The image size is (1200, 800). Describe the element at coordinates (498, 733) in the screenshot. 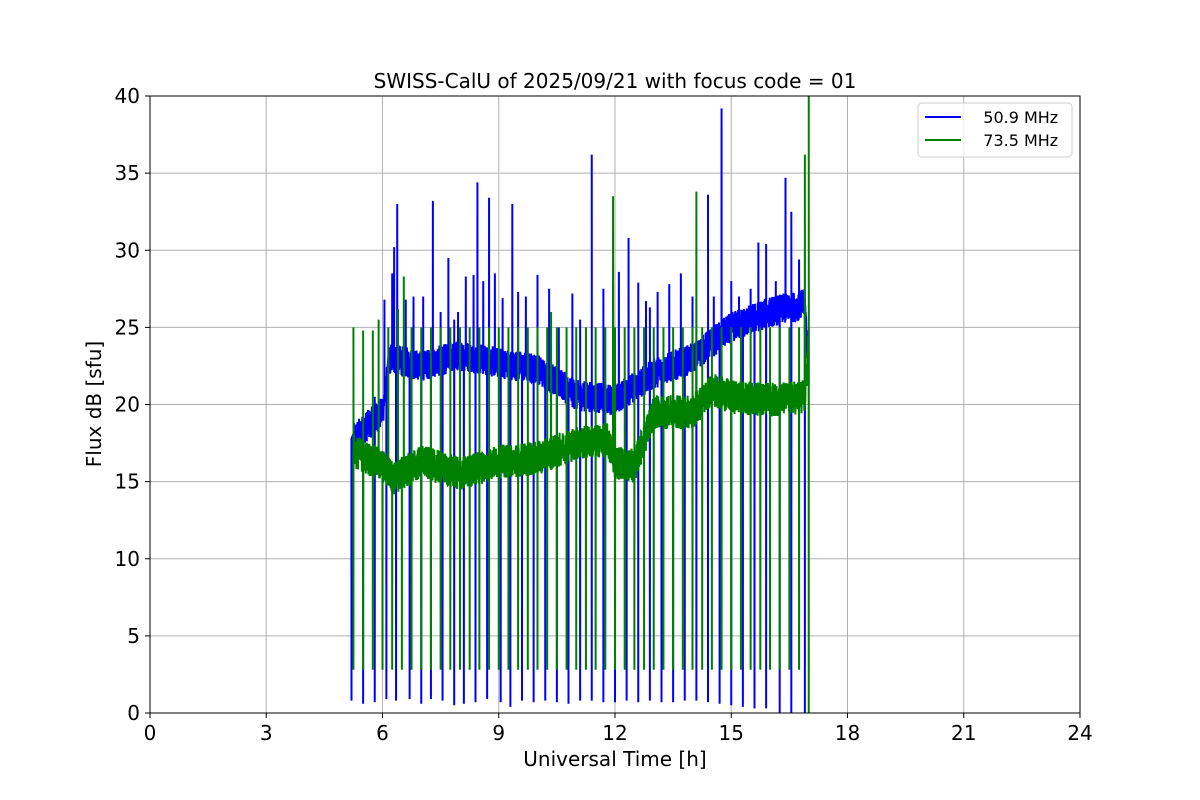

I see `x-tick-label: 9` at that location.